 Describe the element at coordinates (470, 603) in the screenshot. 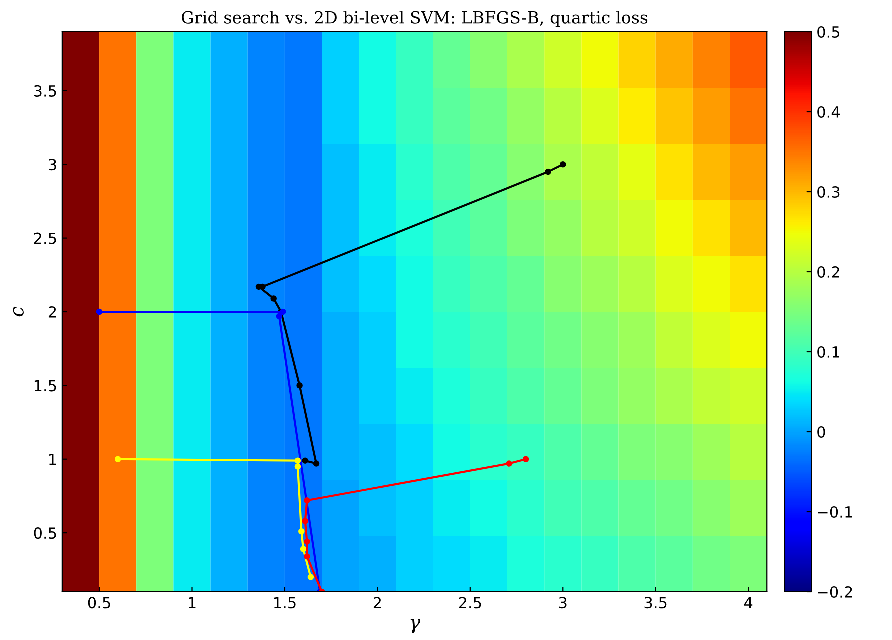

I see `x-tick-label: 2.5` at that location.